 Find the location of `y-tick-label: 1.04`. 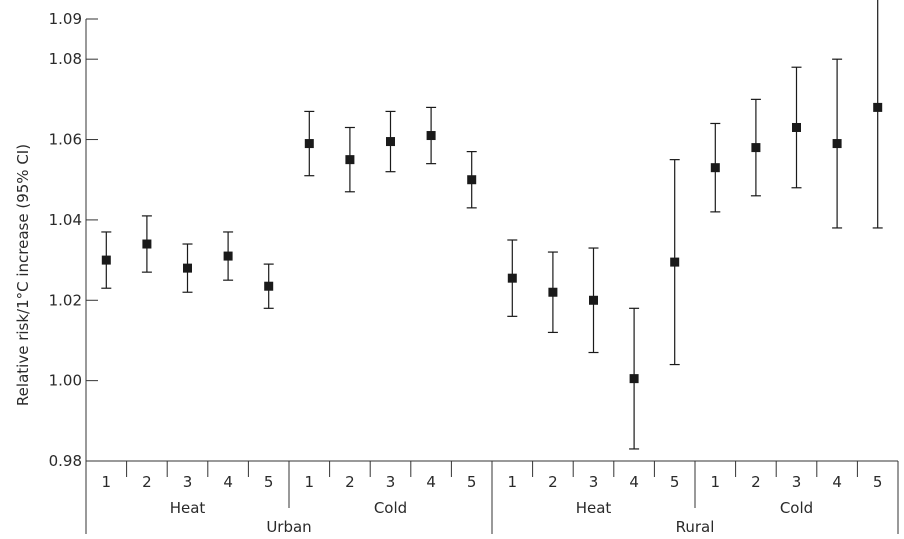

y-tick-label: 1.04 is located at coordinates (65, 220).